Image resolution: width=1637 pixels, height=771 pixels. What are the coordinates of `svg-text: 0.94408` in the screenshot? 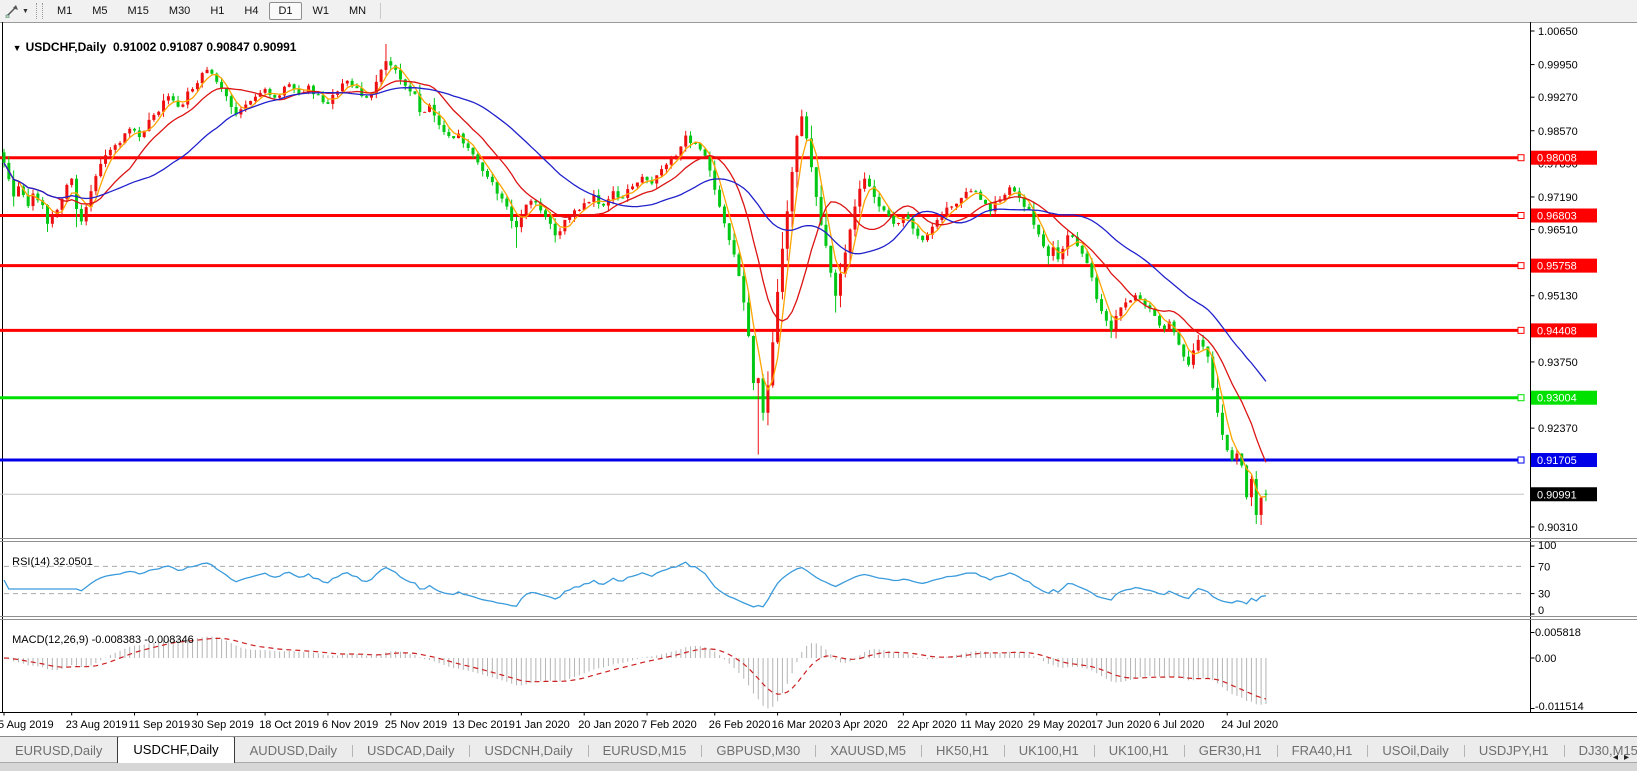 It's located at (1557, 331).